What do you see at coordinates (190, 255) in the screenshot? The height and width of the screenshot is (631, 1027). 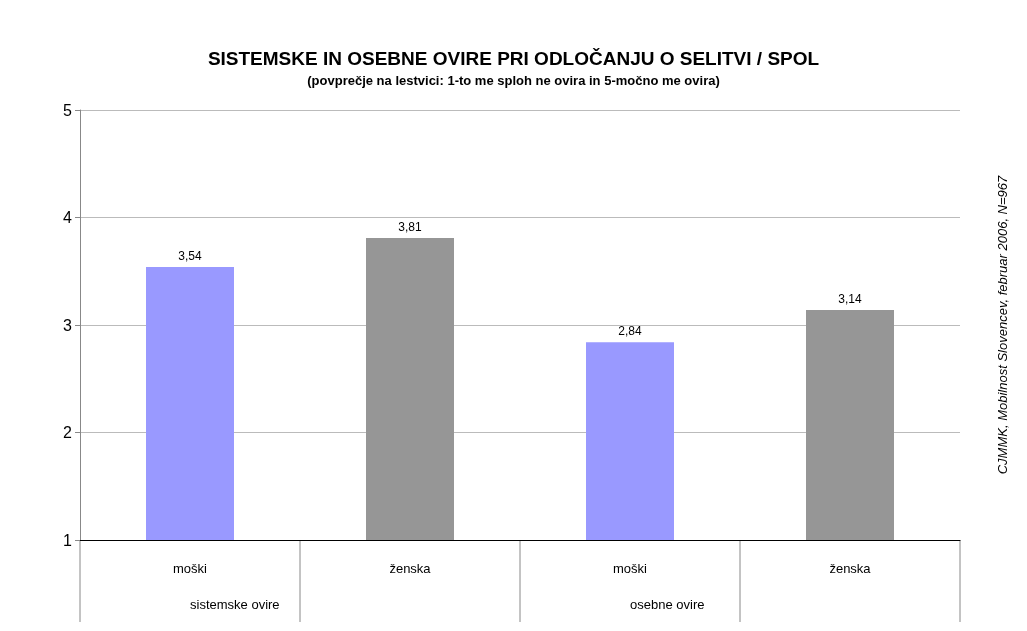 I see `data-label: 3,54` at bounding box center [190, 255].